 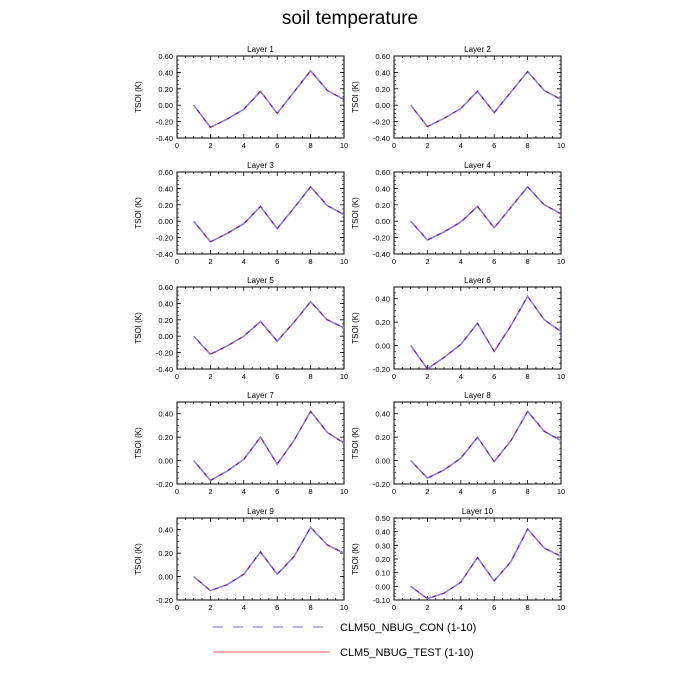 I want to click on panel-title: Layer 7, so click(x=260, y=395).